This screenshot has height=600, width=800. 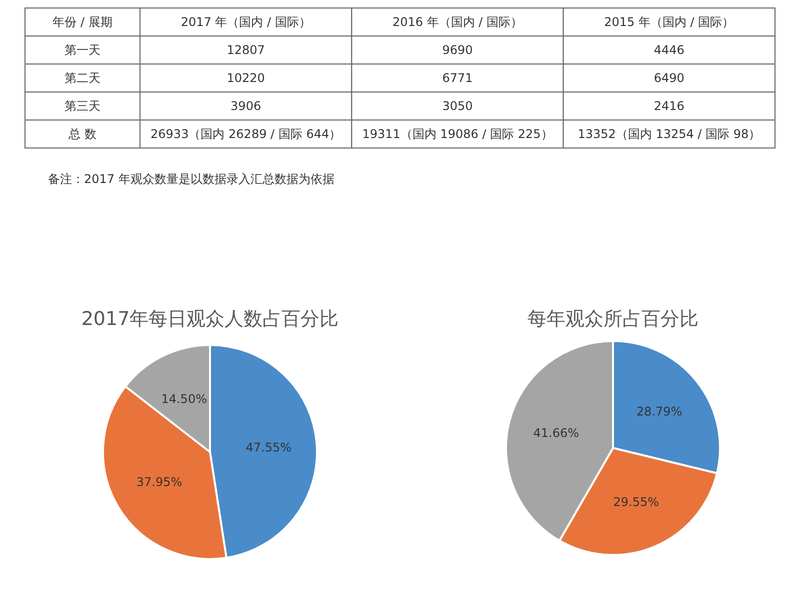 I want to click on annotation: （国内 19086 / 国际 225）, so click(x=476, y=134).